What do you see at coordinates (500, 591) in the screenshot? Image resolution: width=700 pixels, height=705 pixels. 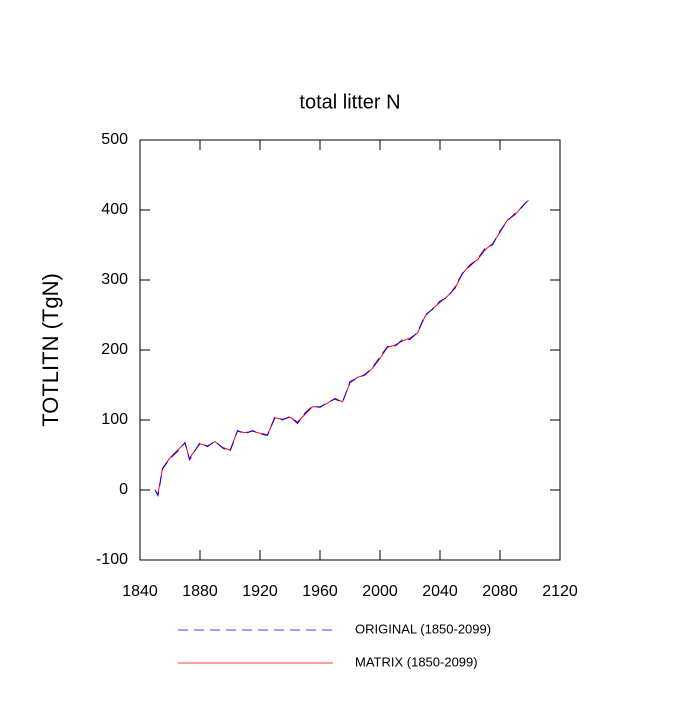 I see `x-tick-label: 2080` at bounding box center [500, 591].